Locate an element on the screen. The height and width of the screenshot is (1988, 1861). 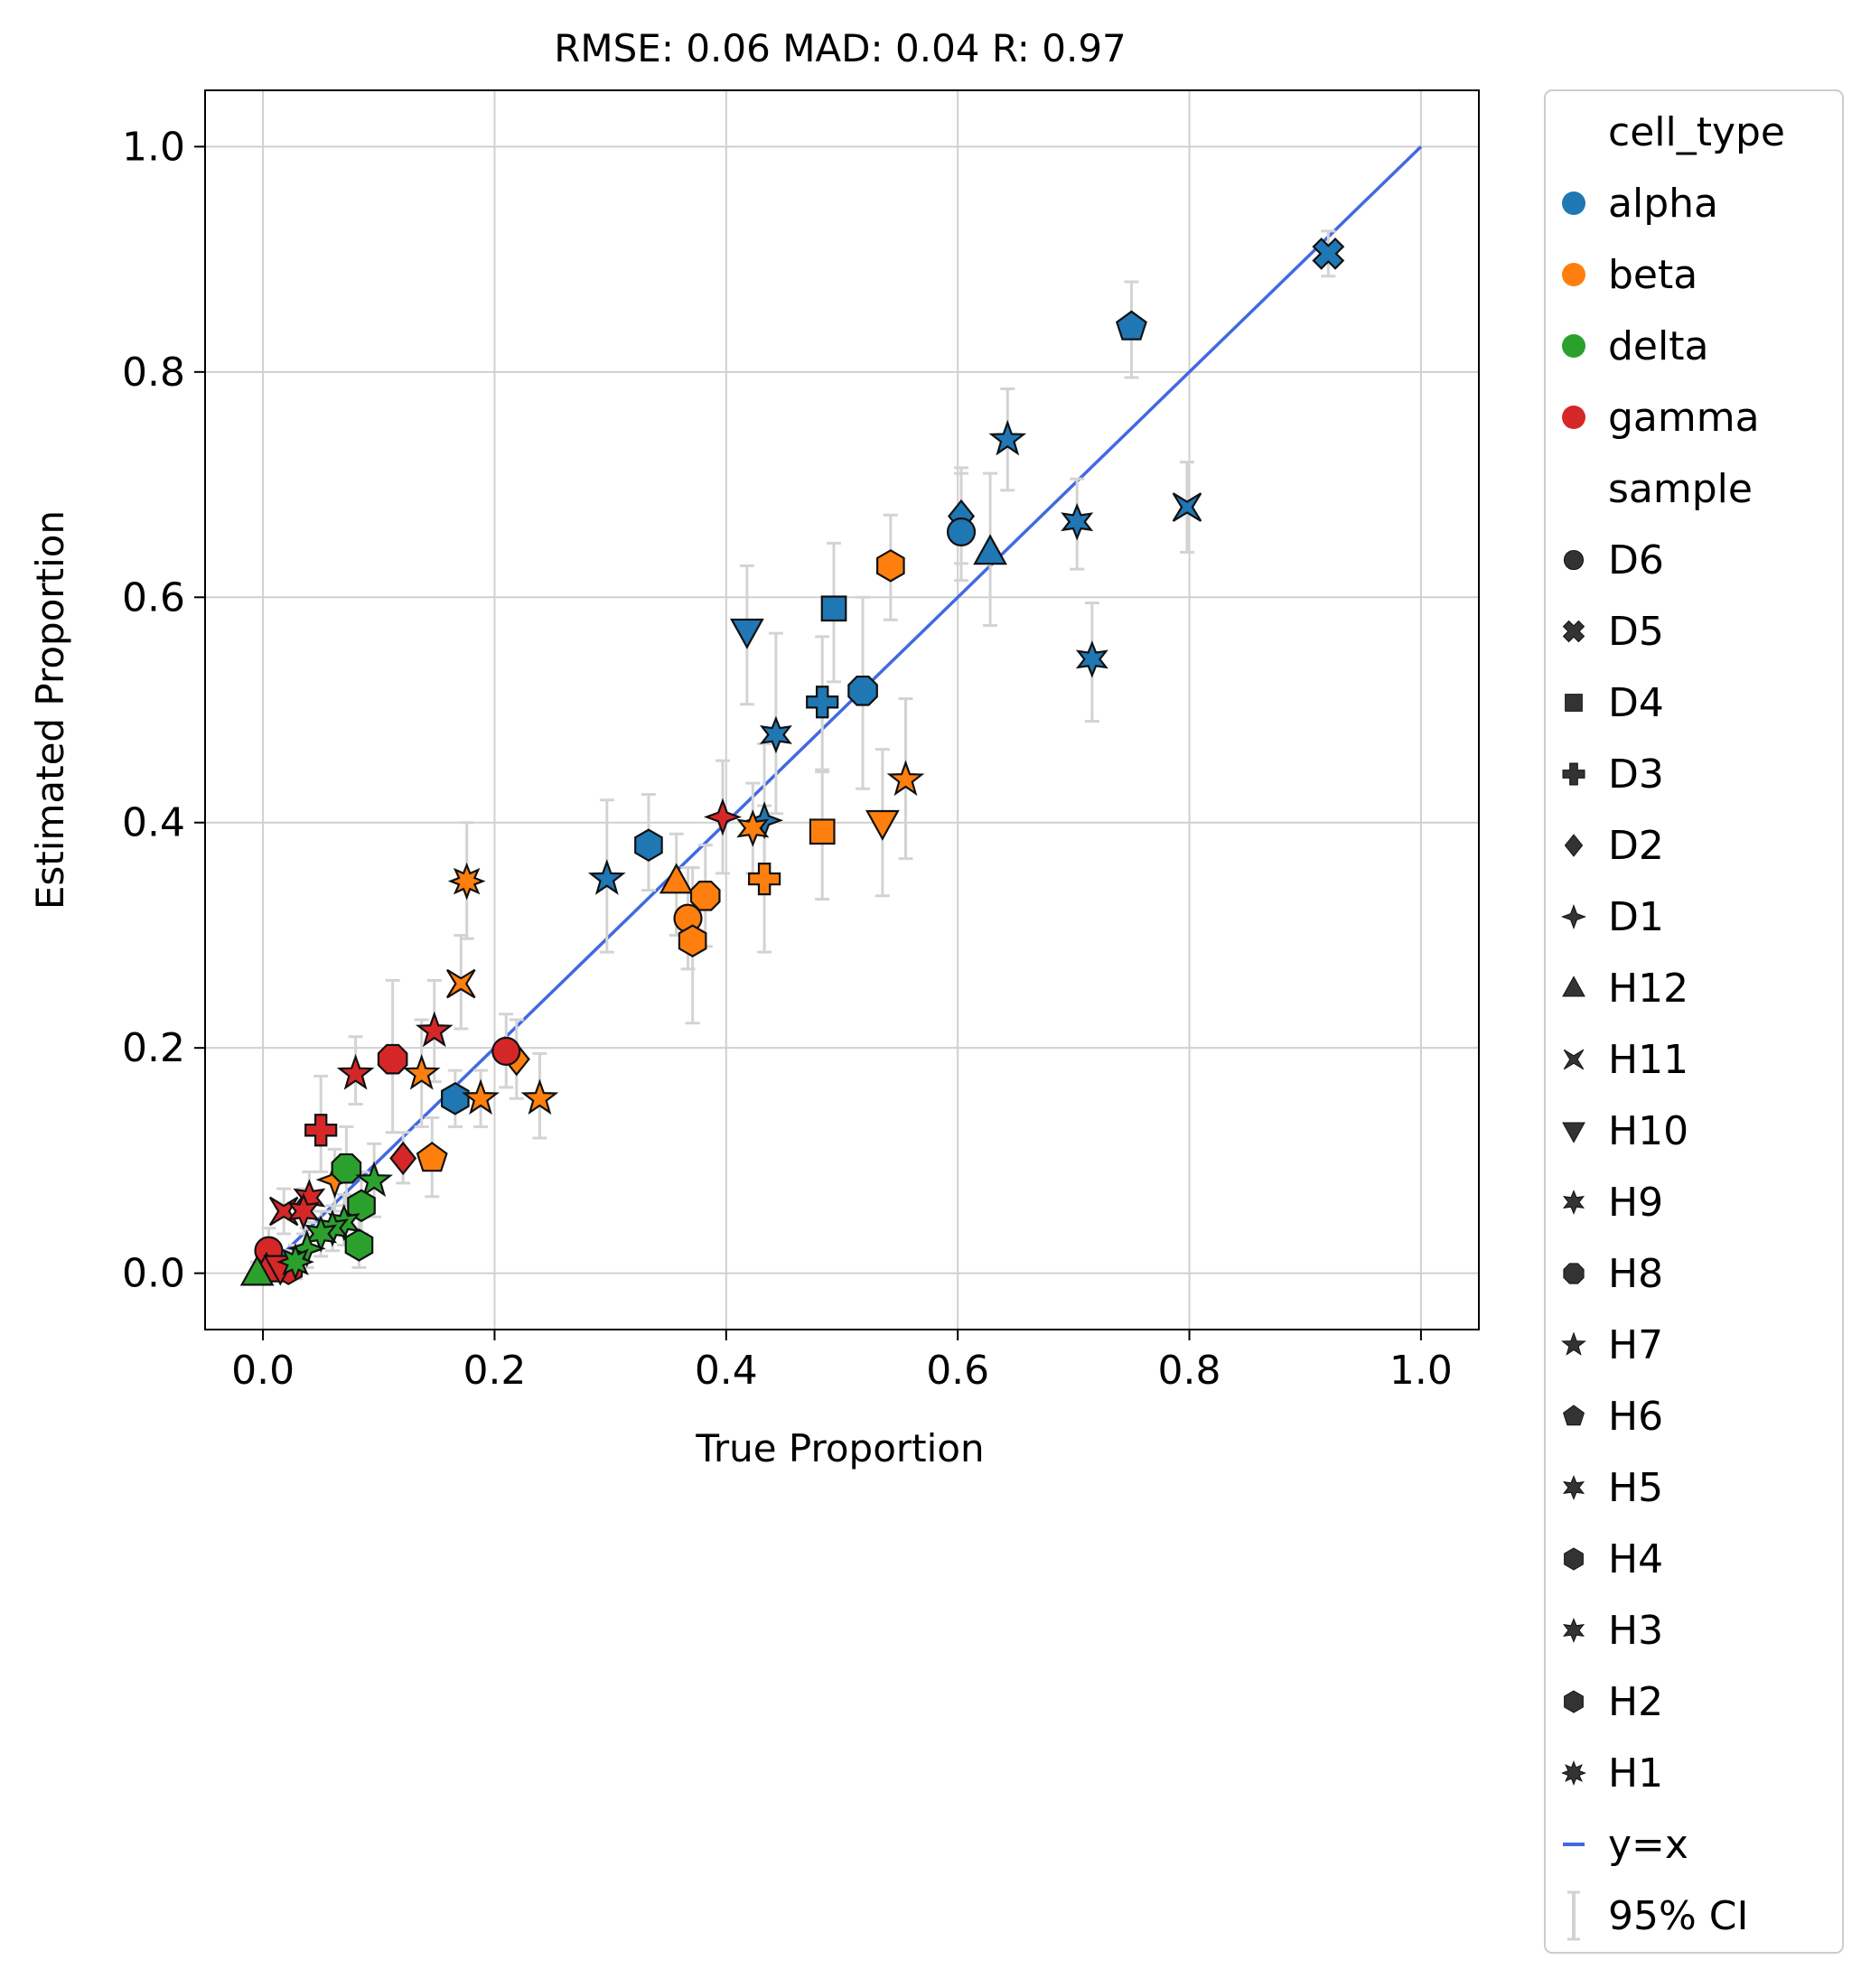
legend-item-sample: H2 is located at coordinates (1613, 1702).